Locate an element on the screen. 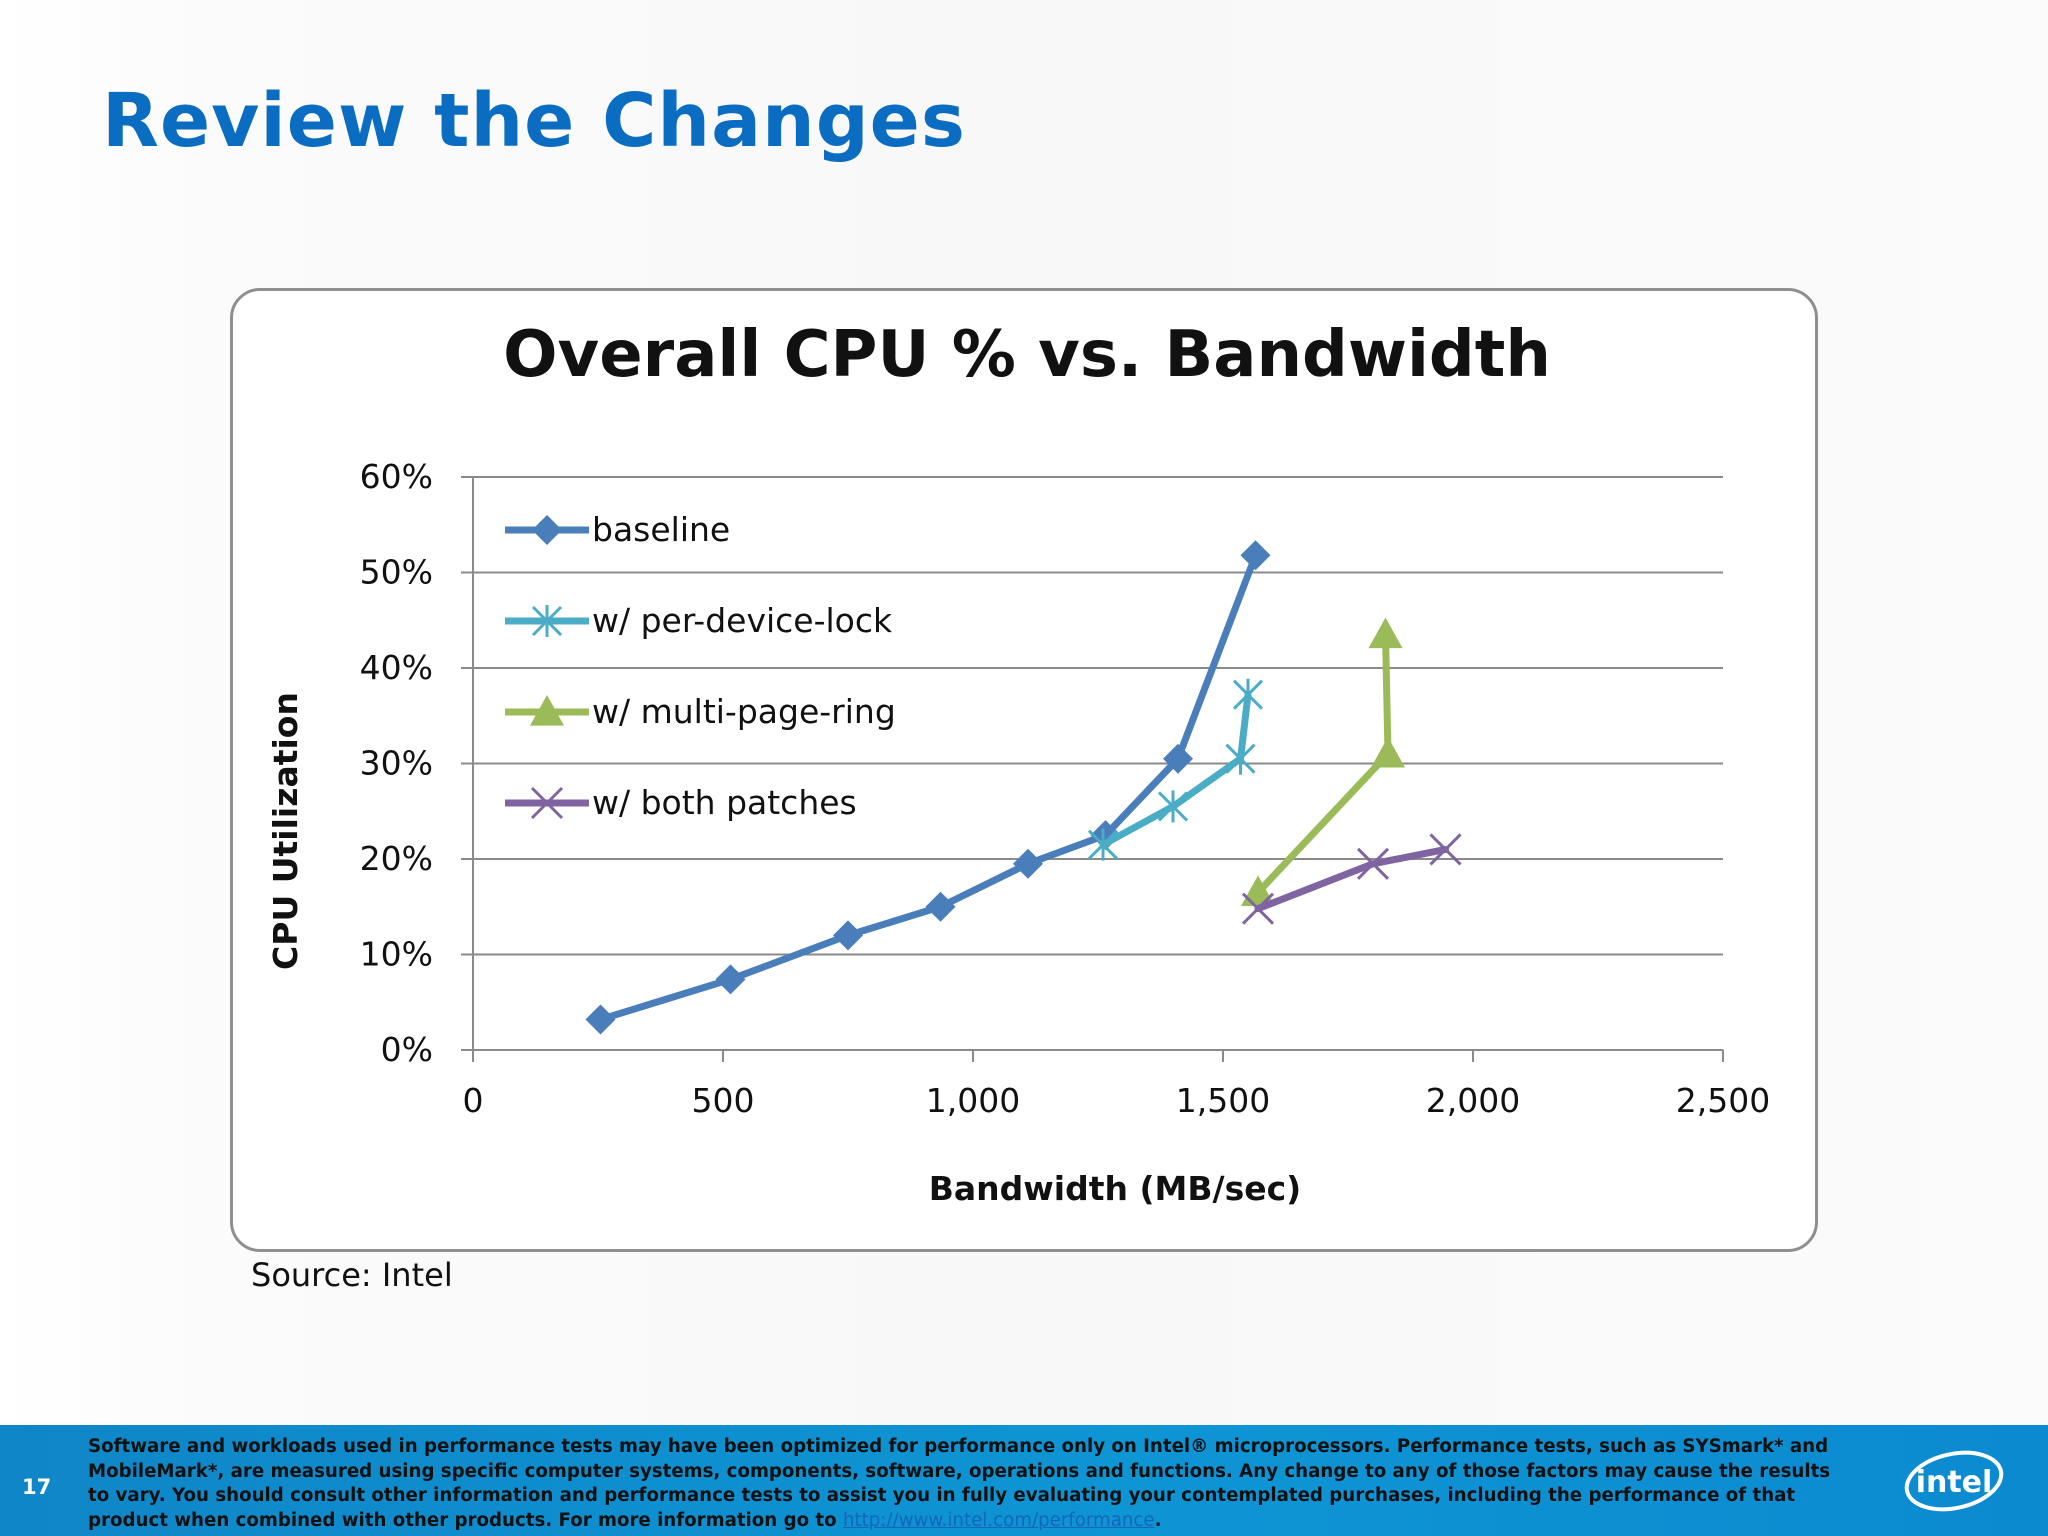 This screenshot has width=2048, height=1536. page-number: 17 is located at coordinates (37, 1487).